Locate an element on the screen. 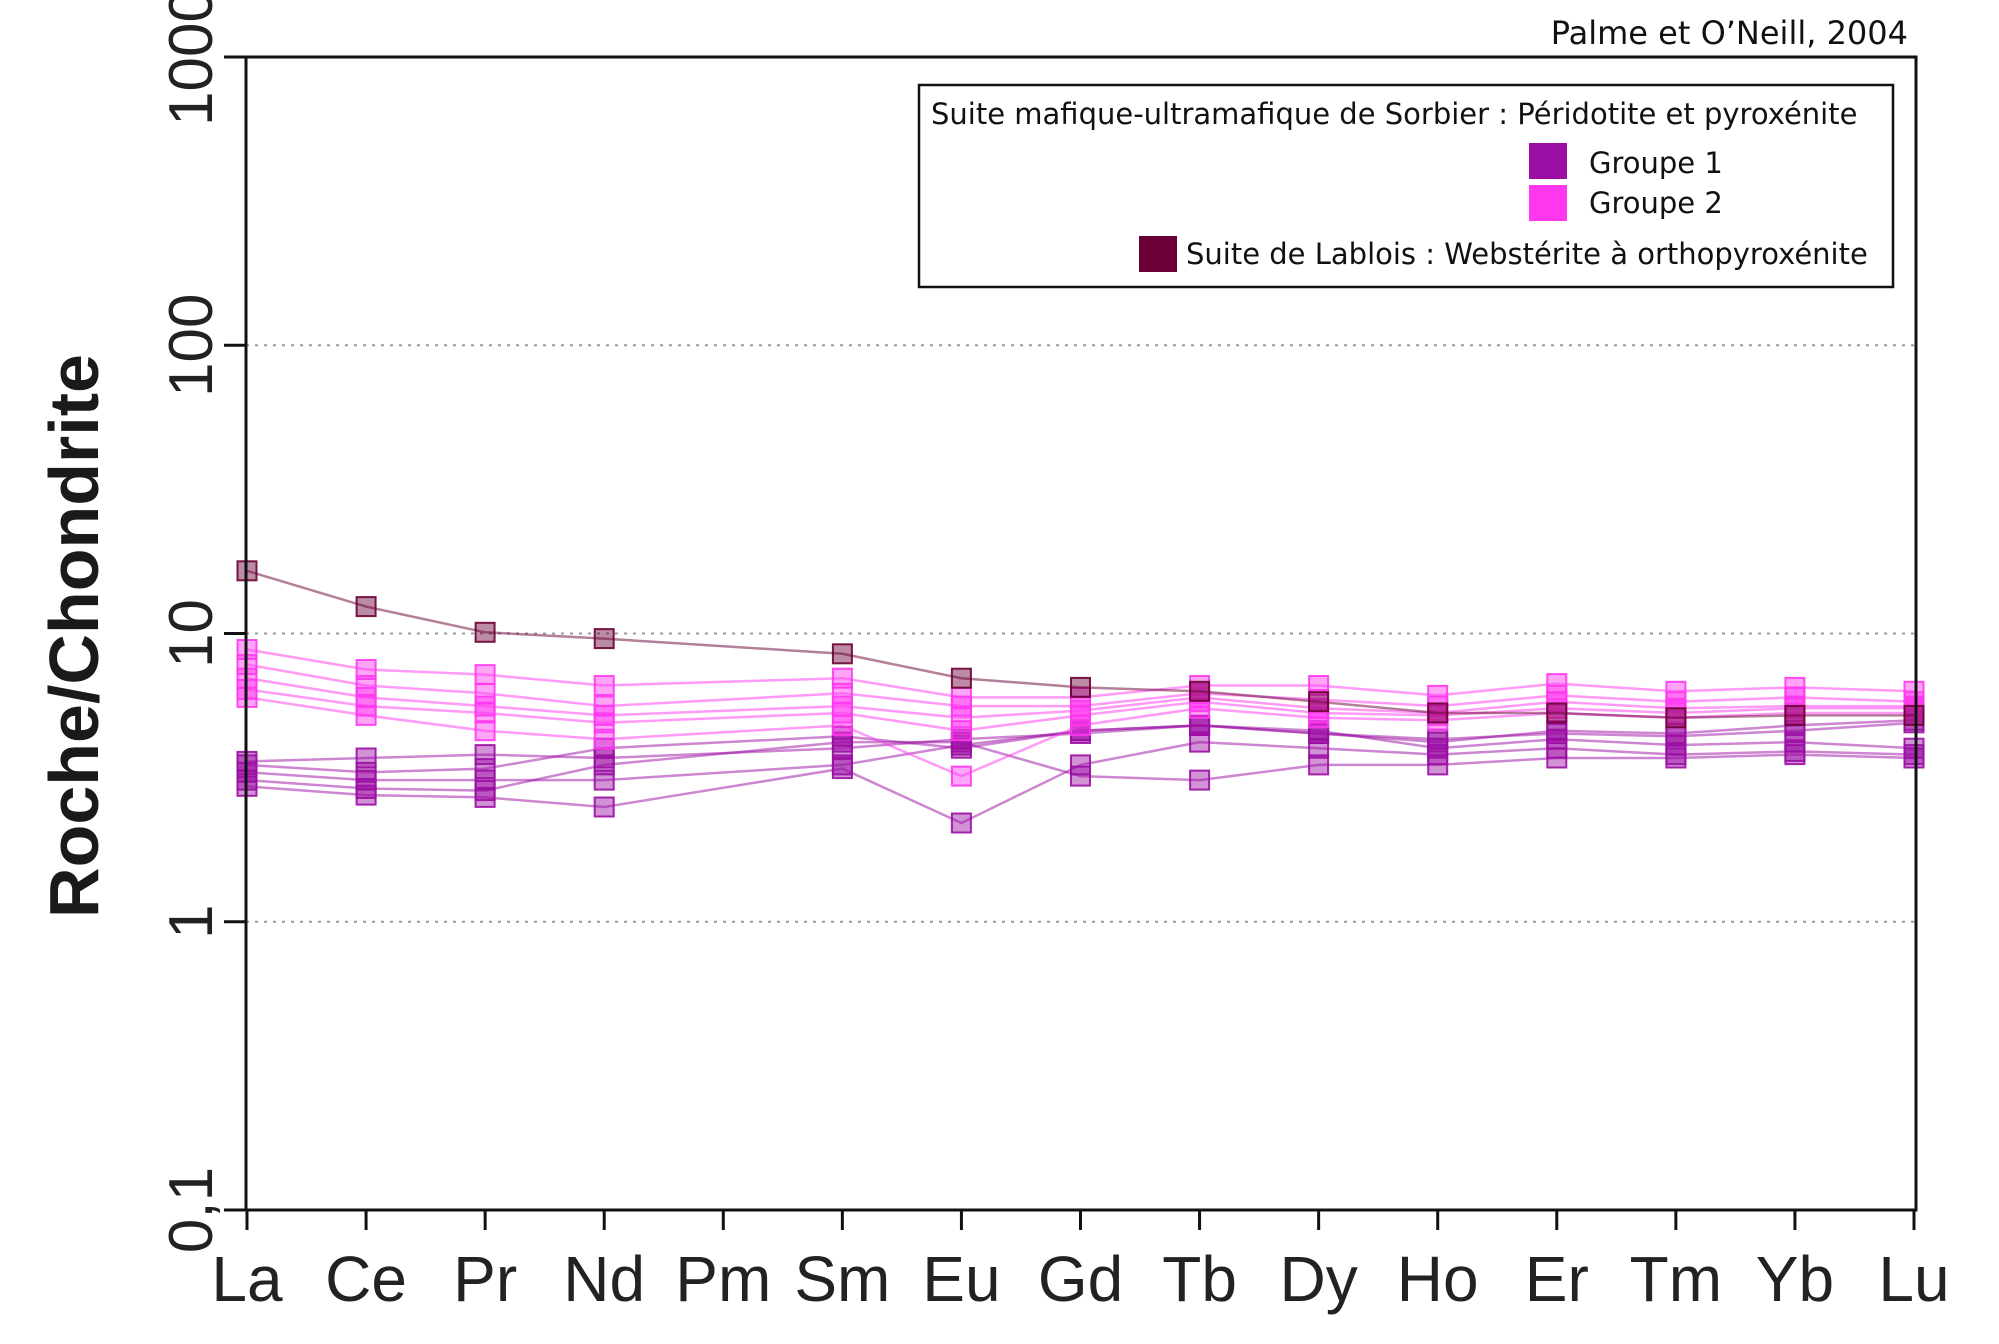  x-tick-label: Pr is located at coordinates (485, 1279).